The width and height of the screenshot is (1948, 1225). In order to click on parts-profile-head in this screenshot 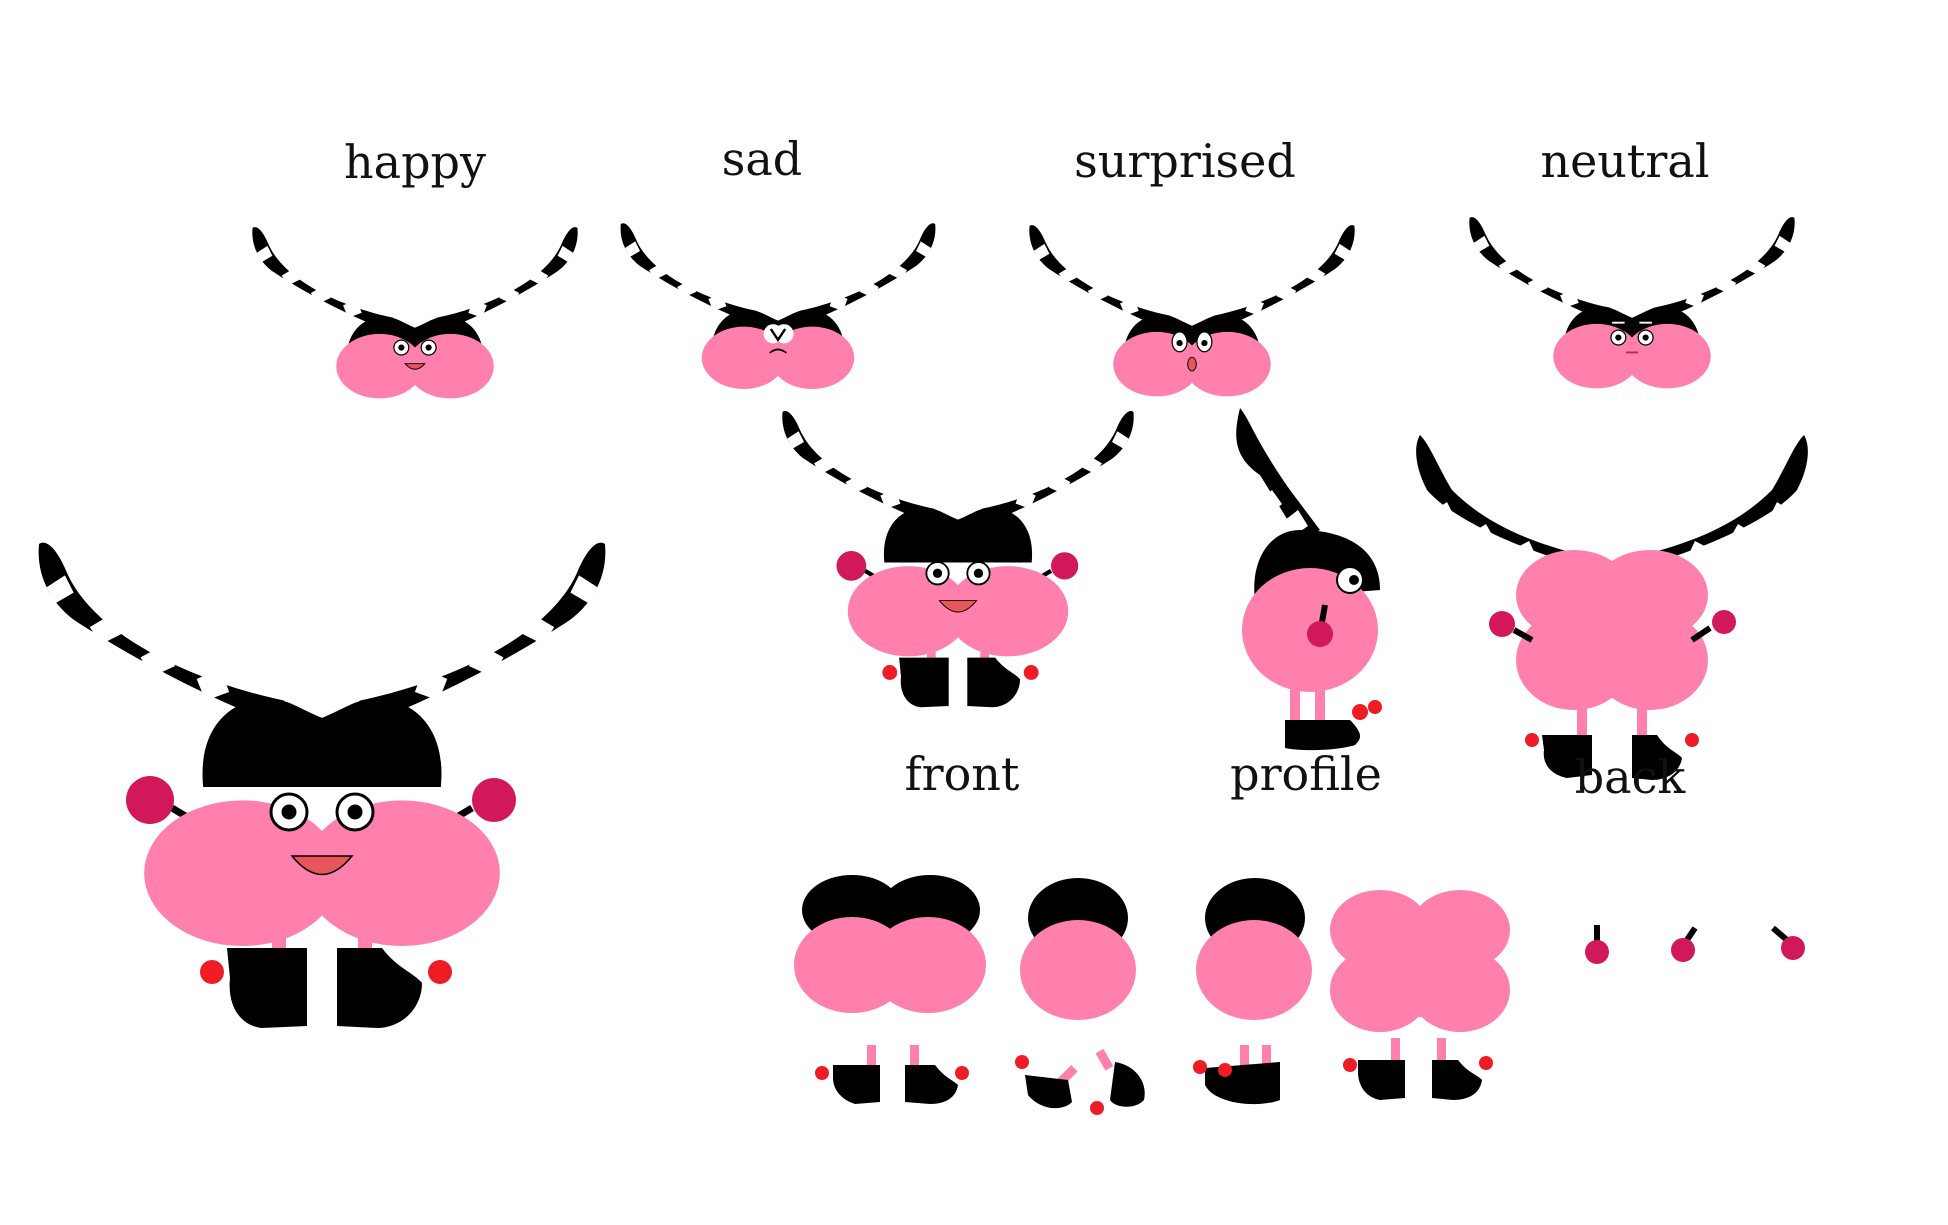, I will do `click(1078, 949)`.